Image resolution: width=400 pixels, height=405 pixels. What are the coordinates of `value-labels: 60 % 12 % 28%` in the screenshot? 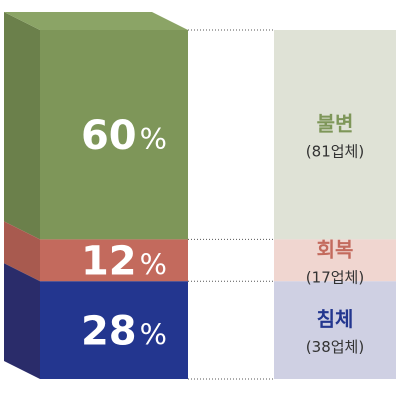 It's located at (124, 233).